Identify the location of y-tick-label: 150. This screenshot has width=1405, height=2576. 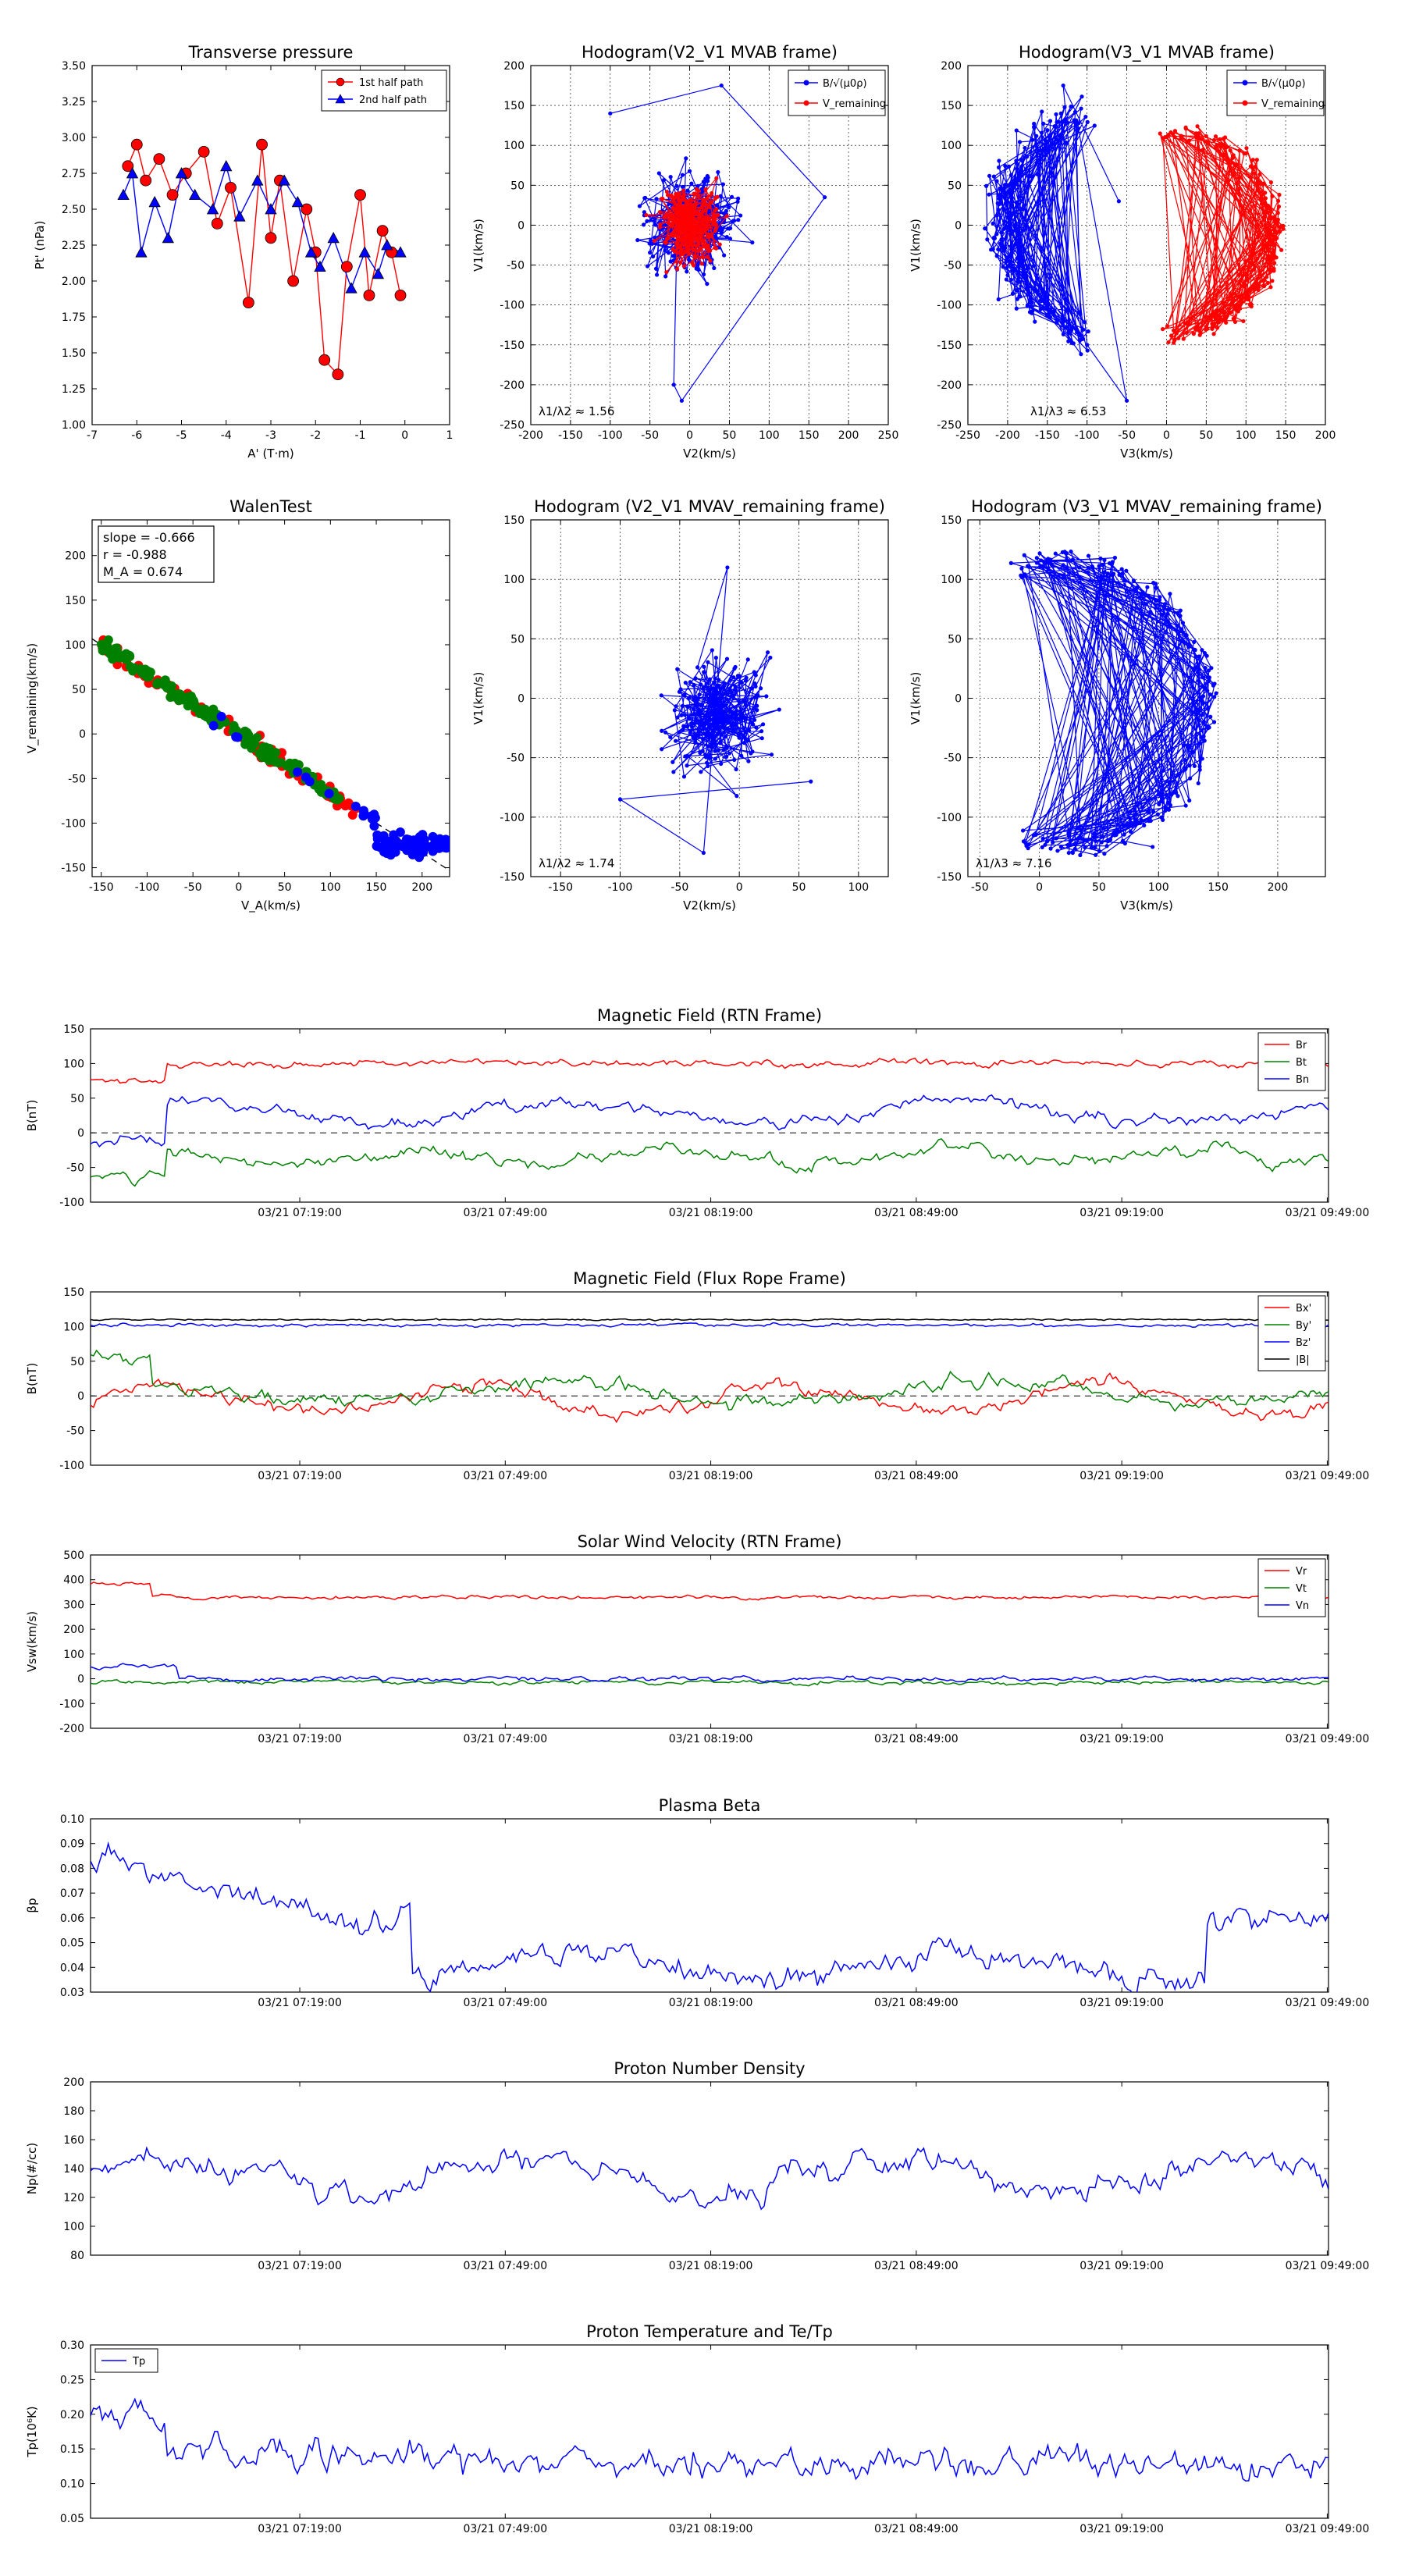
(514, 520).